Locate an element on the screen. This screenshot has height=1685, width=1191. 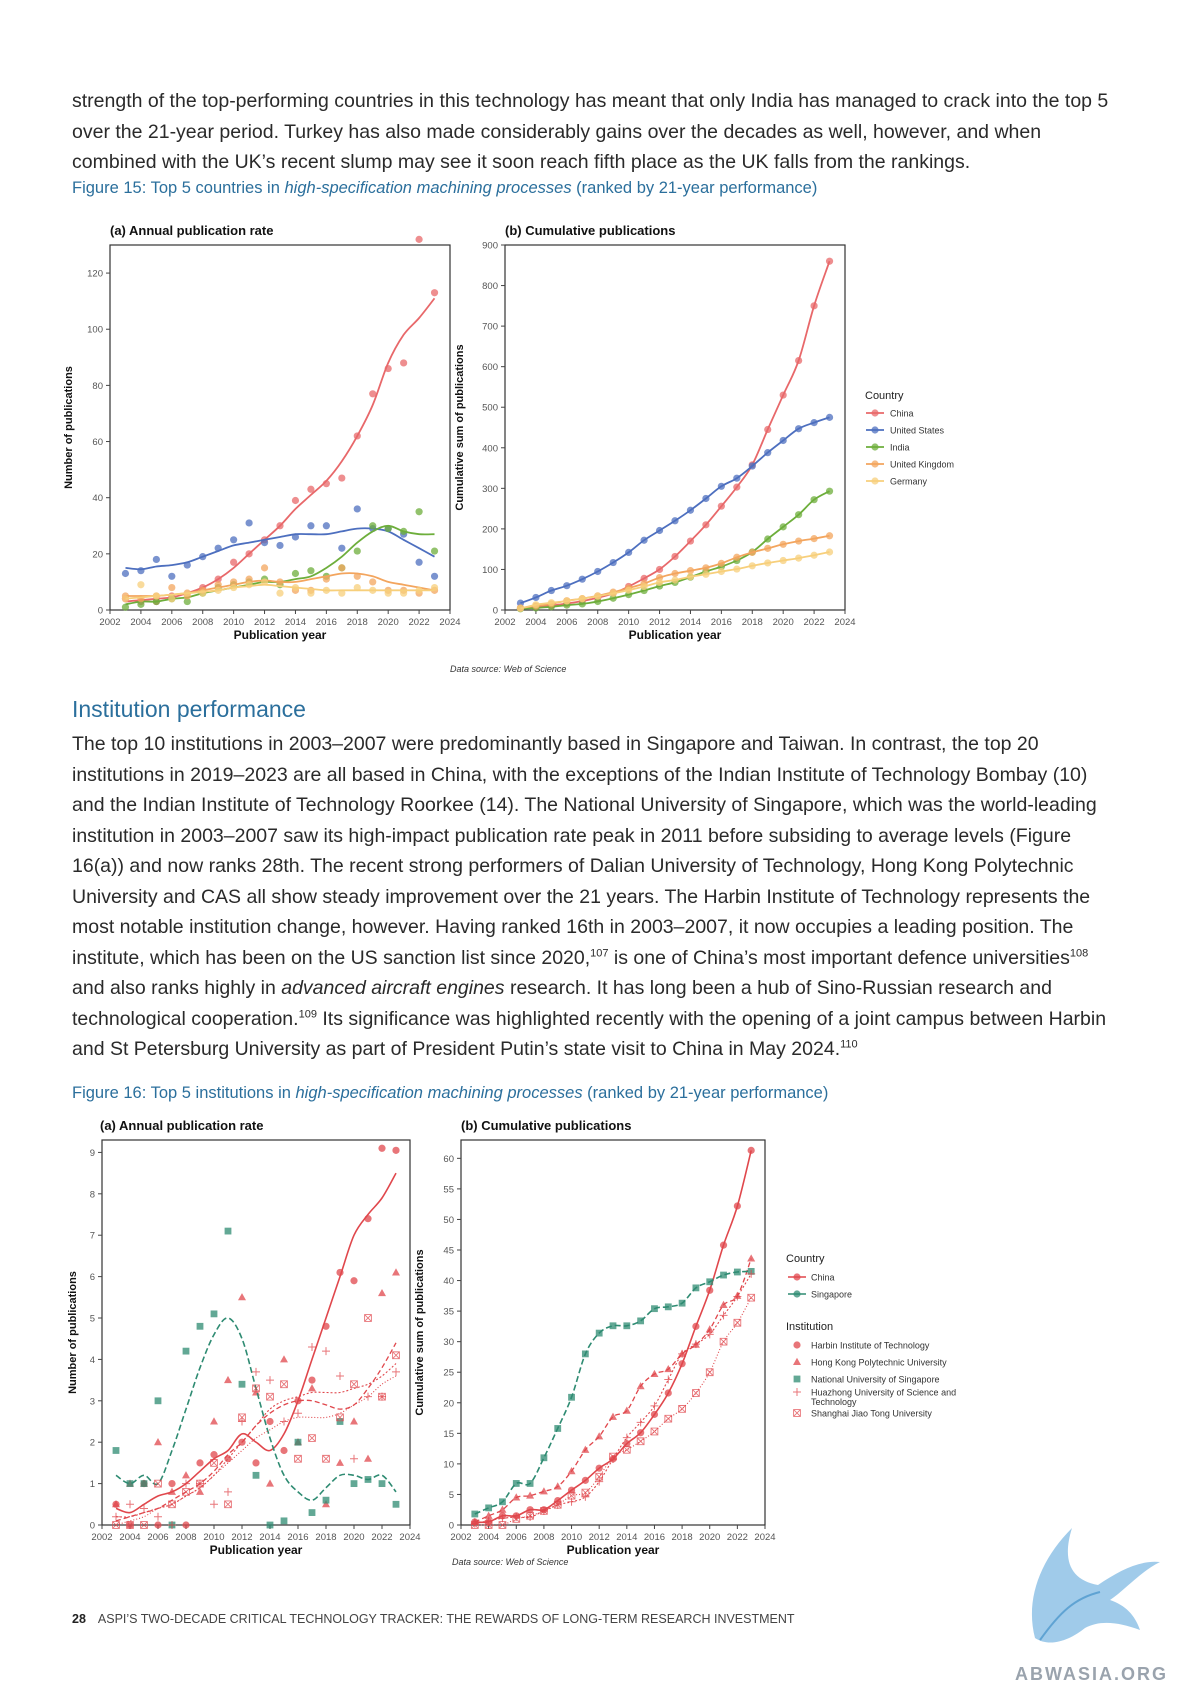
footnote-ref-107: 107 is located at coordinates (599, 953).